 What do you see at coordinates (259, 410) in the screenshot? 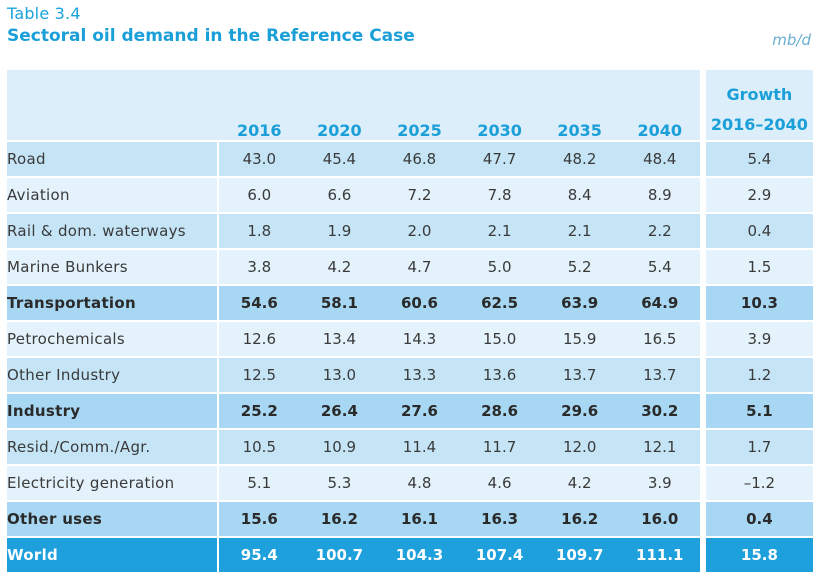
I see `value-cell: 25.2` at bounding box center [259, 410].